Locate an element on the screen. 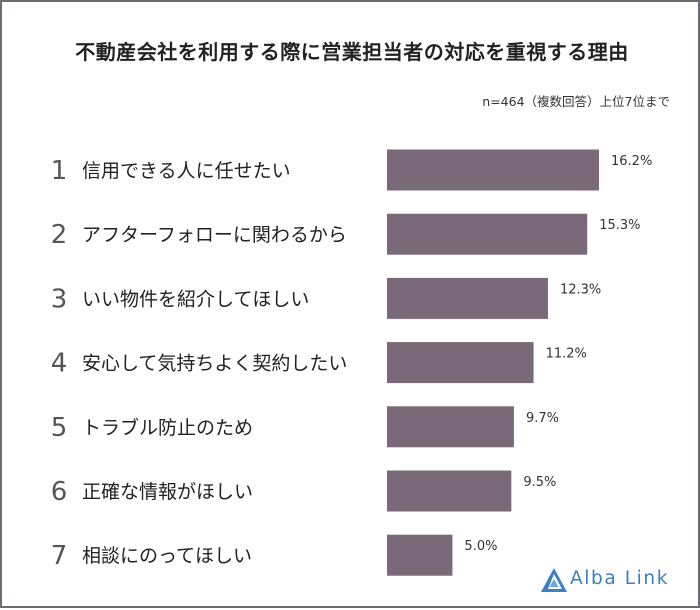 The width and height of the screenshot is (700, 610). rank-number: 3 is located at coordinates (59, 299).